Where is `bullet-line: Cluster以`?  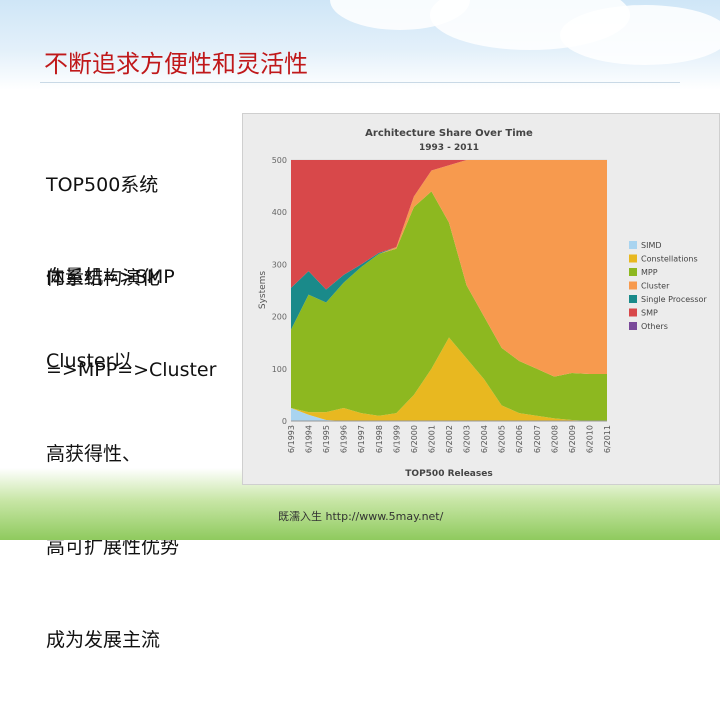 bullet-line: Cluster以 is located at coordinates (89, 361).